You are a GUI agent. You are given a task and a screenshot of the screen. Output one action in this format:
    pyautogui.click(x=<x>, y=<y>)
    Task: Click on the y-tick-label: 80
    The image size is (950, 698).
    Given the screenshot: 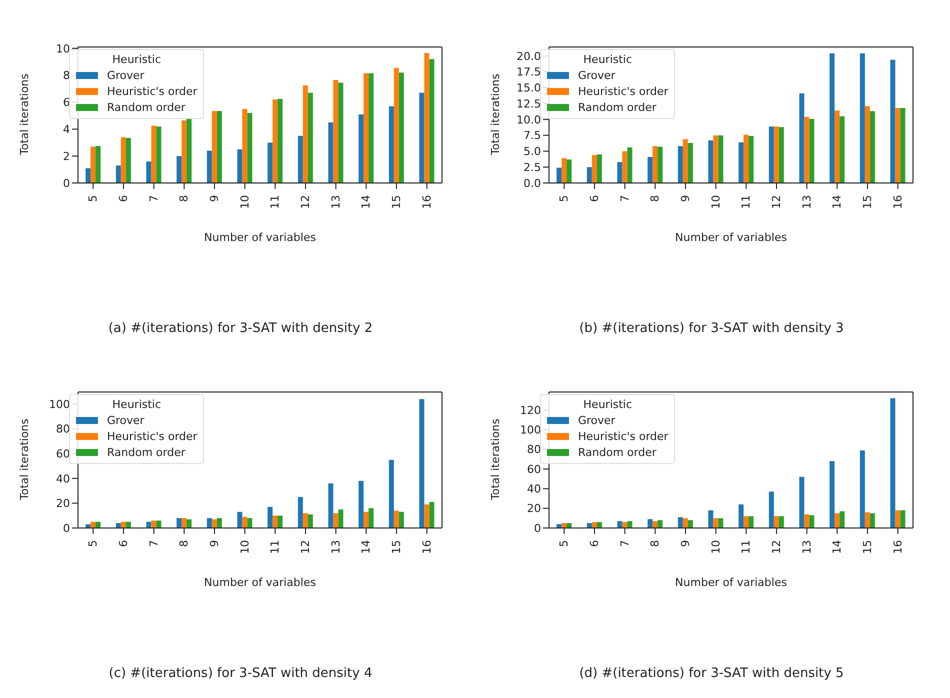 What is the action you would take?
    pyautogui.click(x=534, y=449)
    